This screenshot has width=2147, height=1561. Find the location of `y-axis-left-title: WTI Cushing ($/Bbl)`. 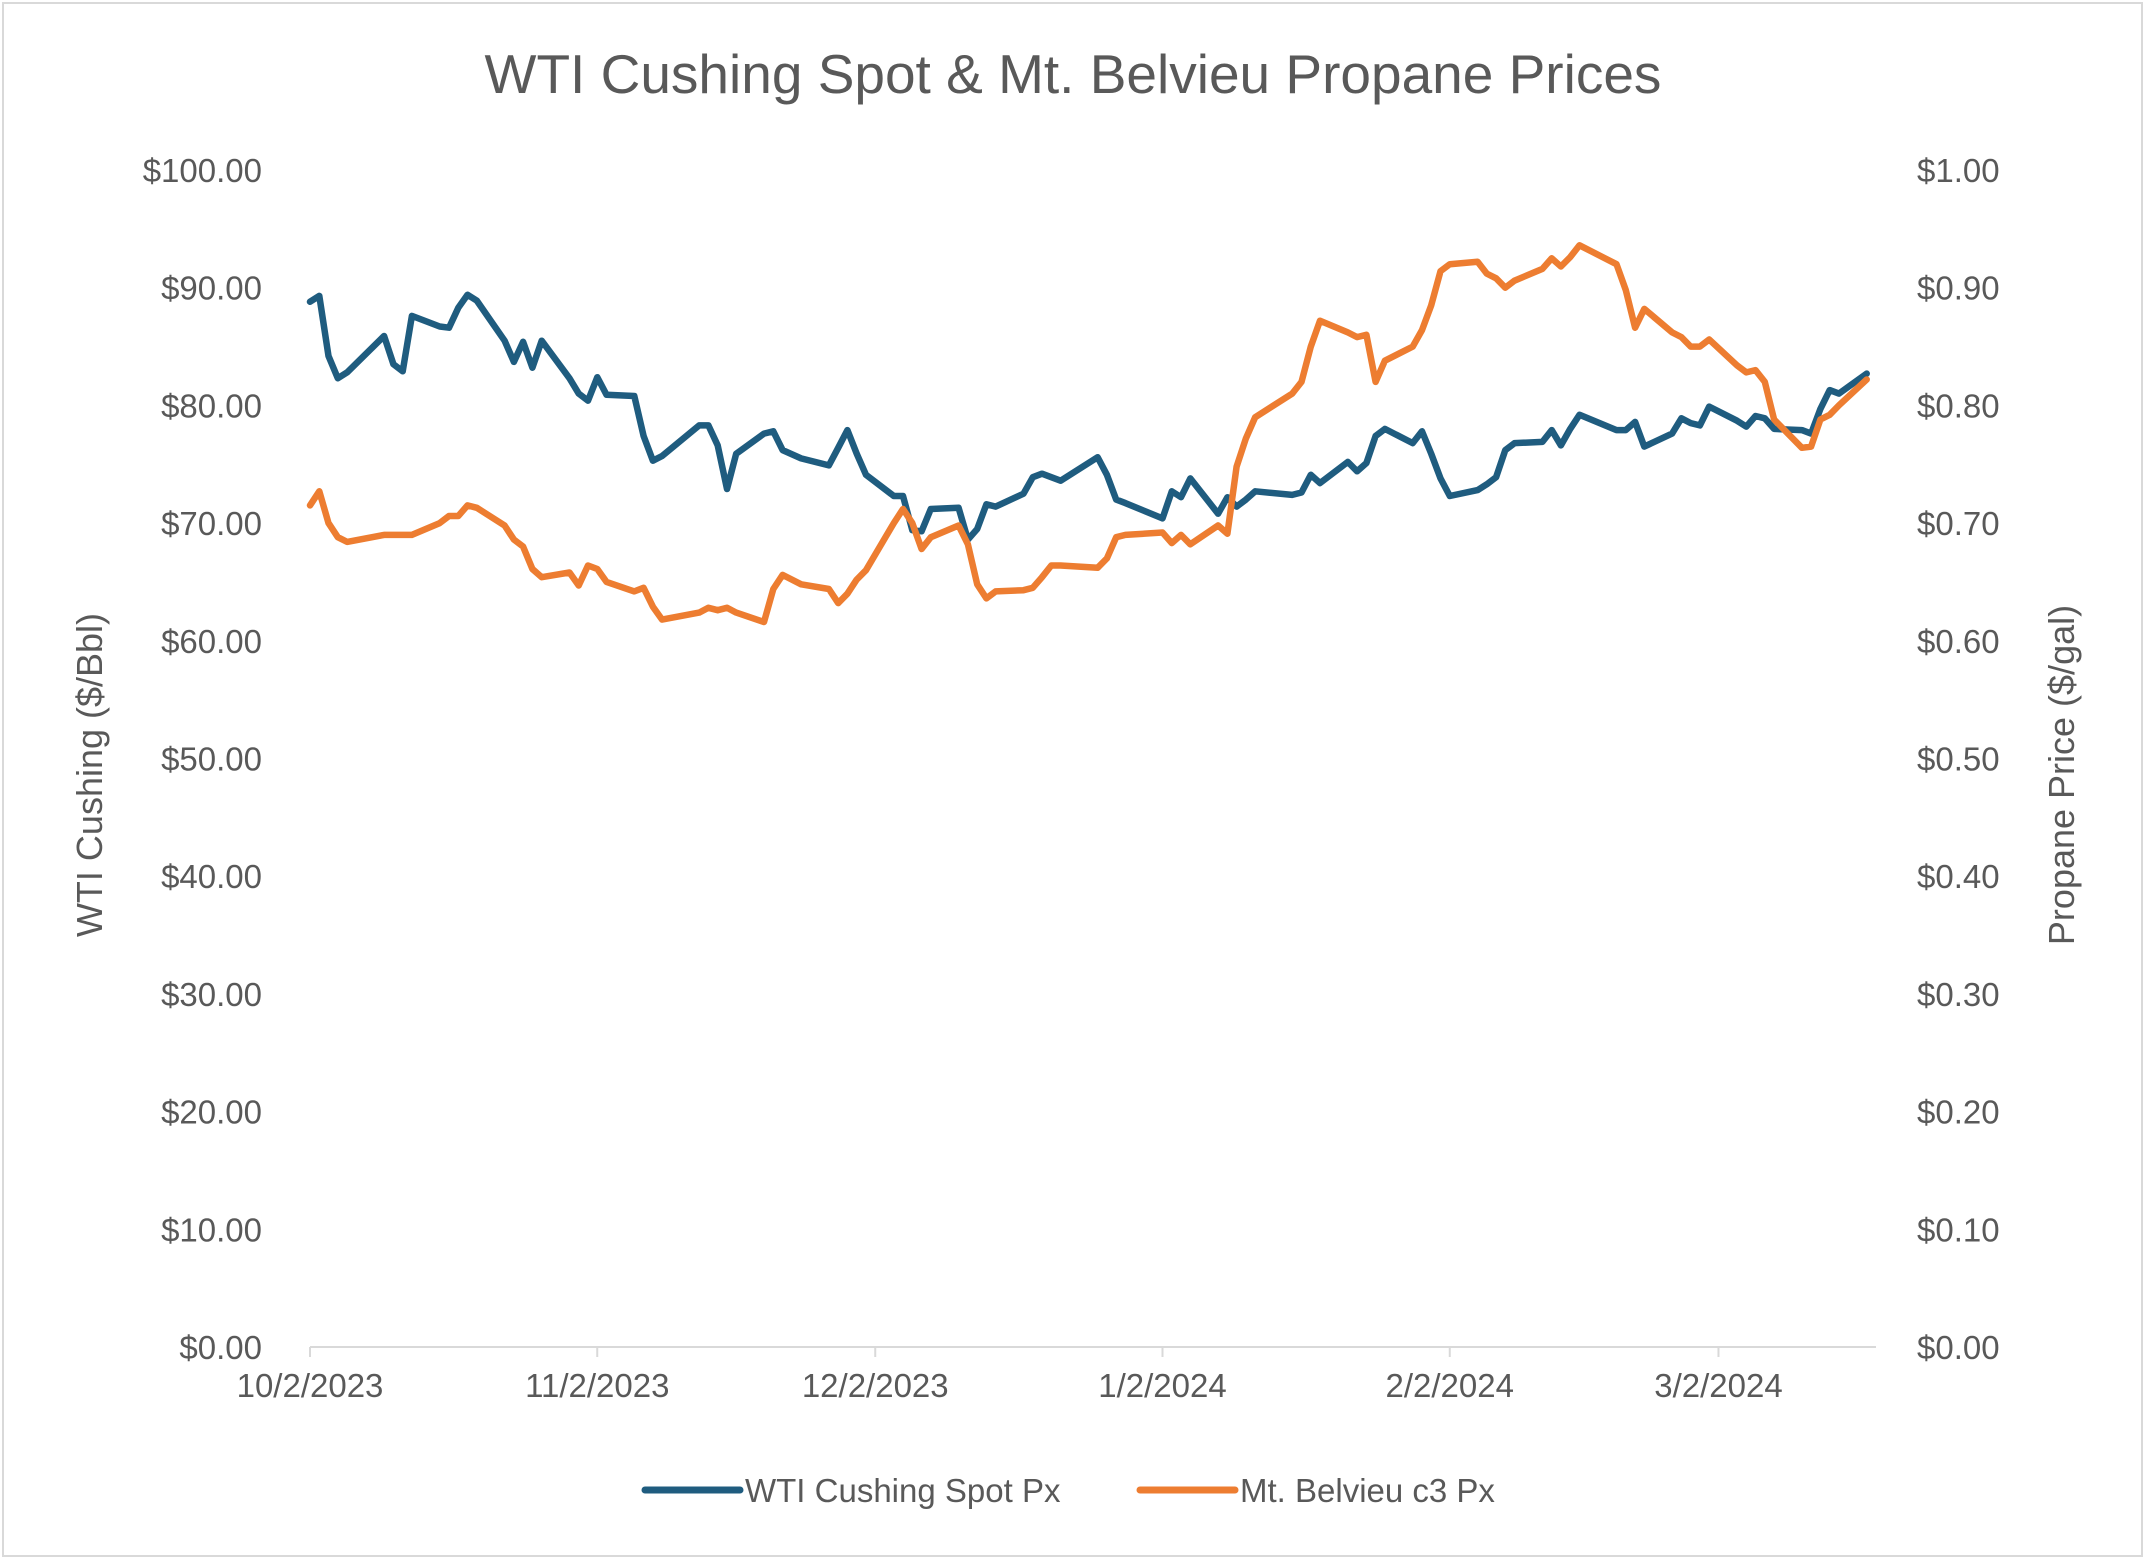

y-axis-left-title: WTI Cushing ($/Bbl) is located at coordinates (89, 775).